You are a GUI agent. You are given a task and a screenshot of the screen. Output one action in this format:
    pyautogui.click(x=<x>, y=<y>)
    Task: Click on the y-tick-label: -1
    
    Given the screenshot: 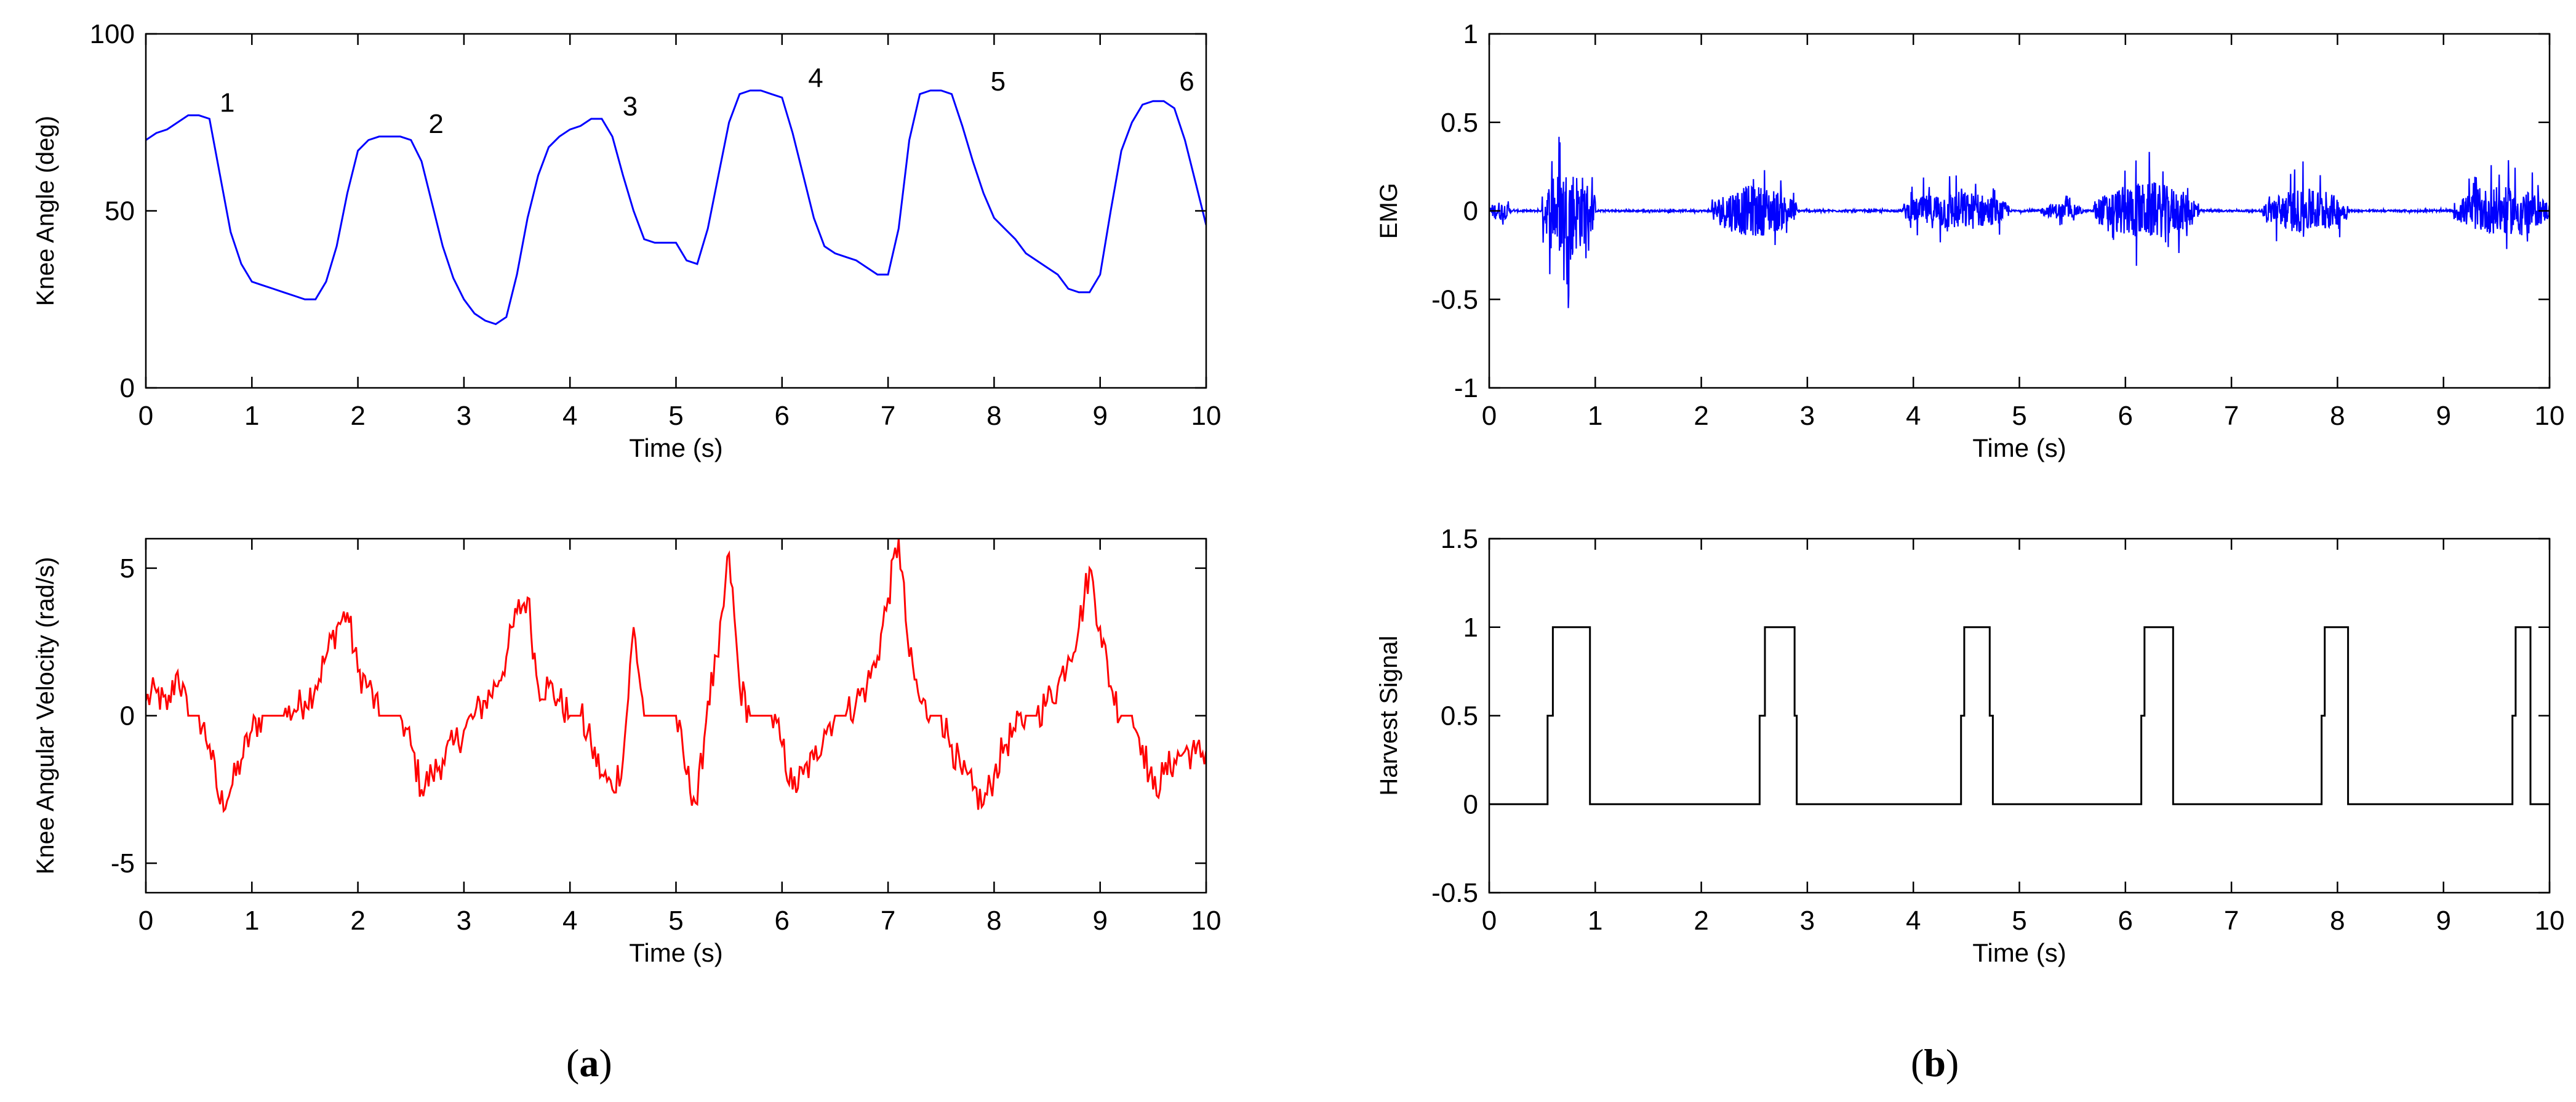 What is the action you would take?
    pyautogui.click(x=1466, y=388)
    